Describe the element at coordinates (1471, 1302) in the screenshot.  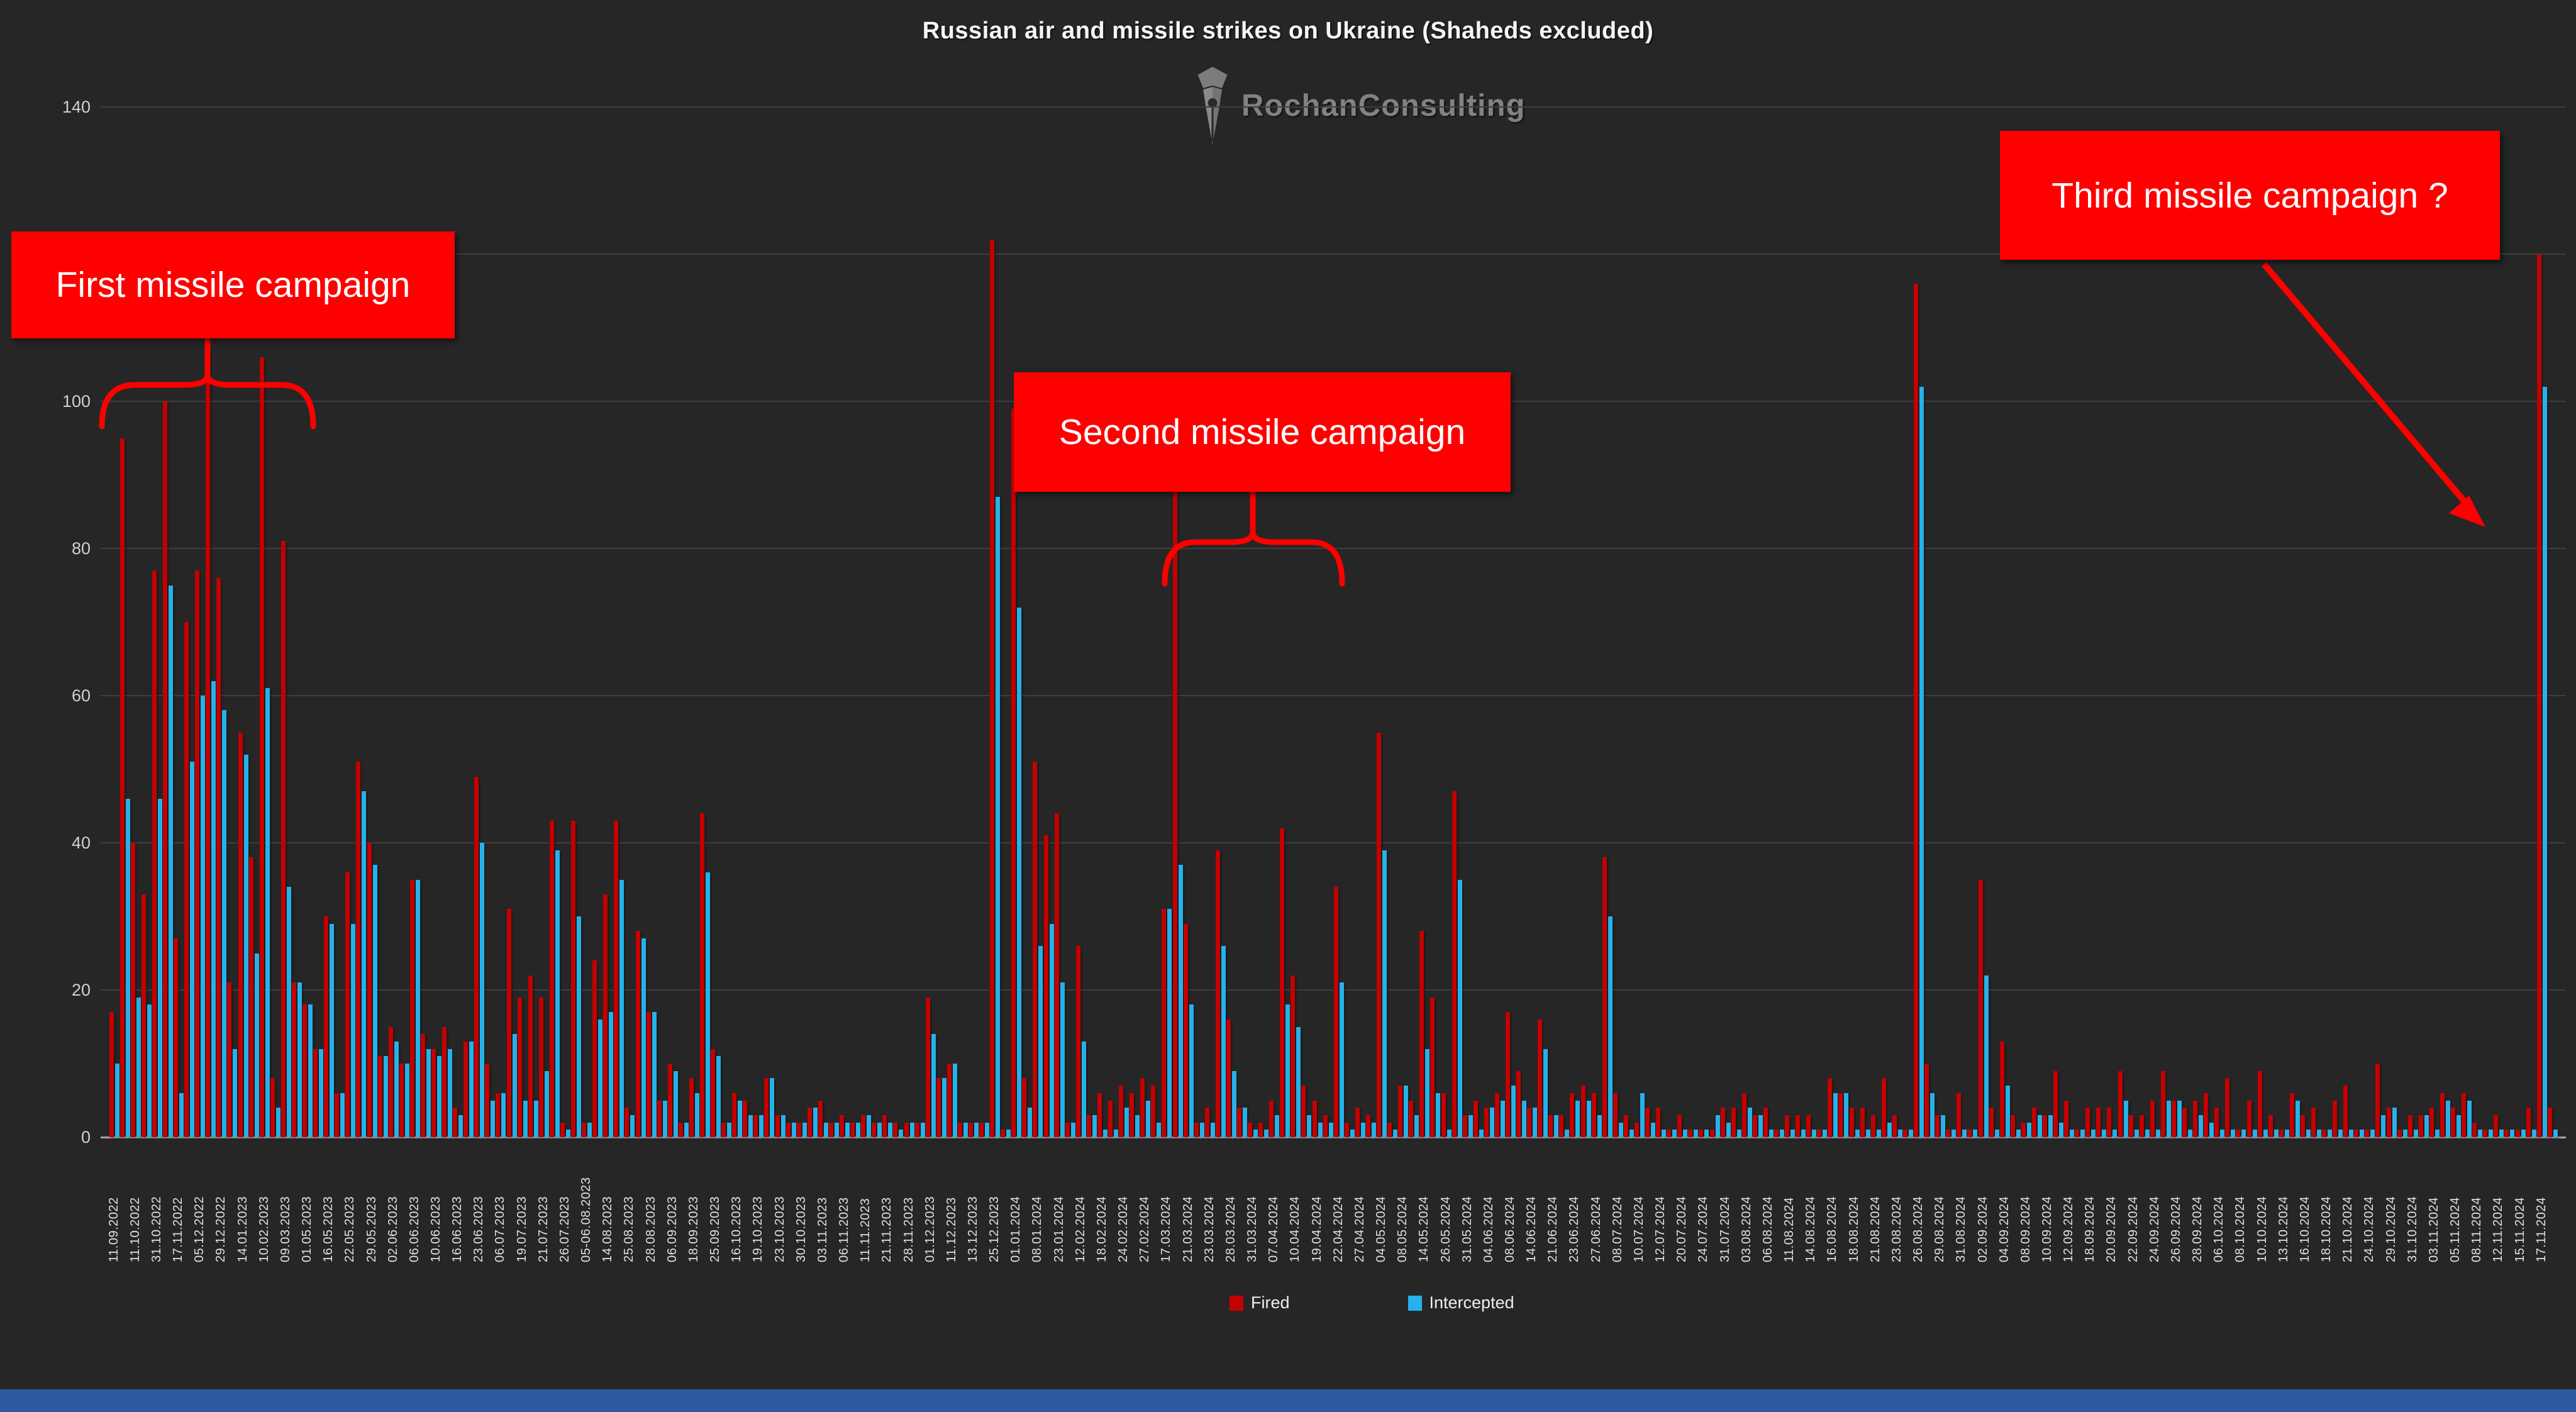
I see `legend-intercepted-label: Intercepted` at that location.